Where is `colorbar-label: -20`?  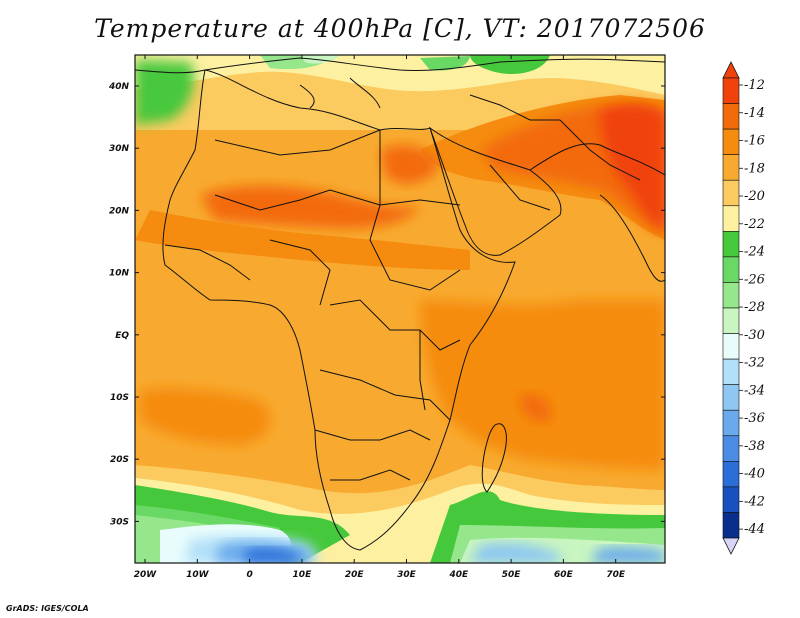 colorbar-label: -20 is located at coordinates (754, 196).